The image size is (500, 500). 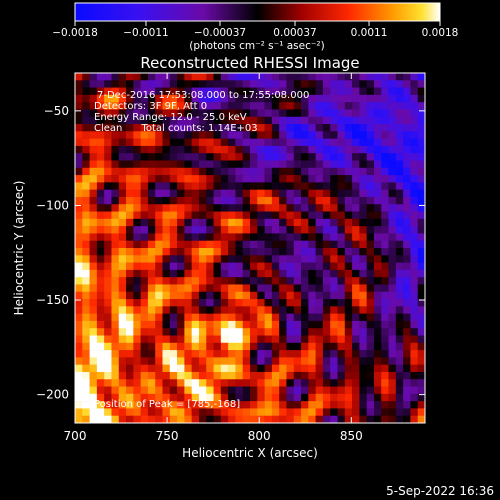 What do you see at coordinates (259, 436) in the screenshot?
I see `x-tick-label: 800` at bounding box center [259, 436].